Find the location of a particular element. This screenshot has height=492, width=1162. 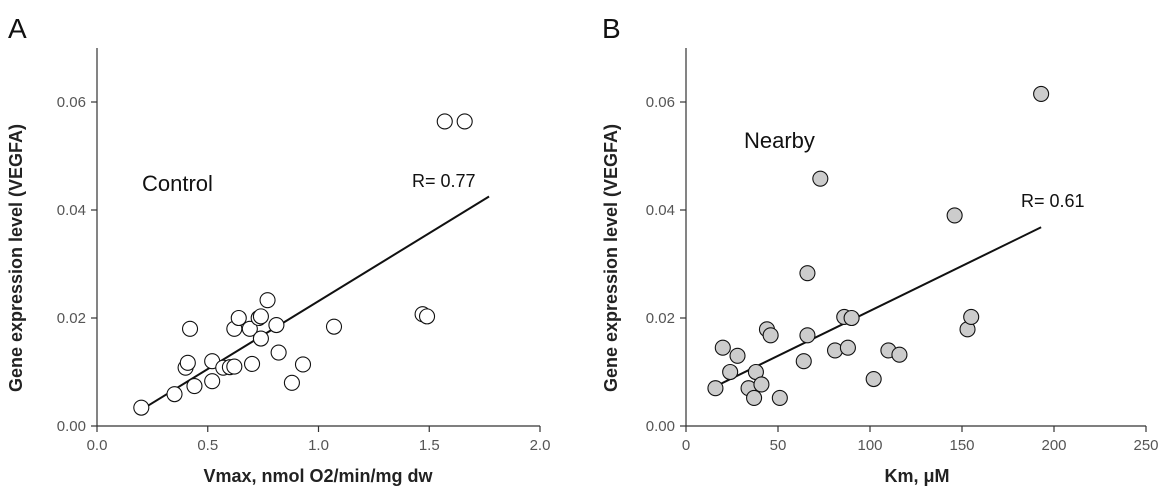

panel-b-letter: B is located at coordinates (611, 28).